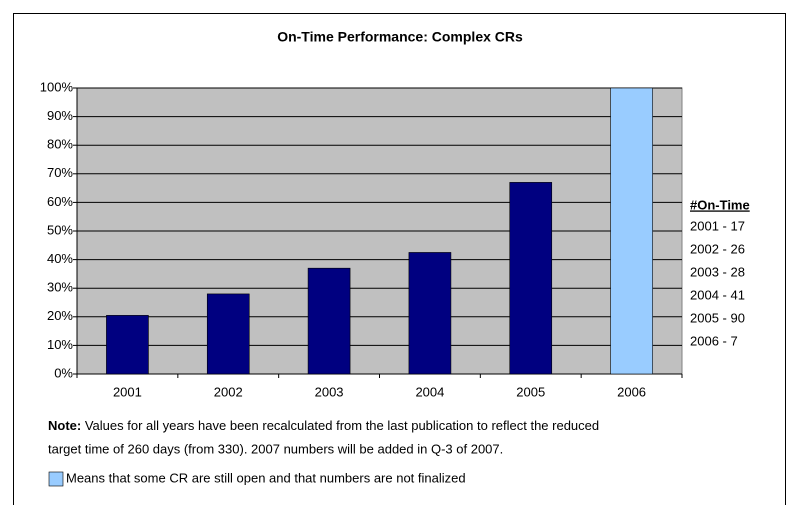 The width and height of the screenshot is (800, 510). Describe the element at coordinates (60, 201) in the screenshot. I see `y-tick-label: 60%` at that location.